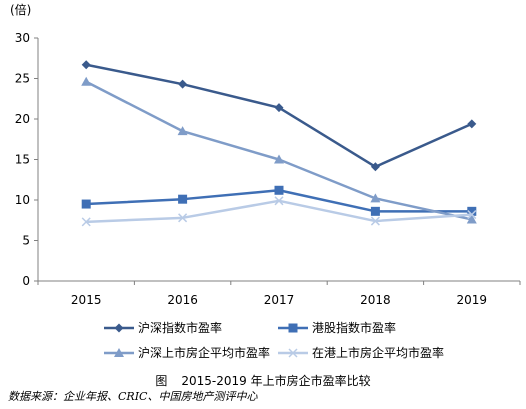 The image size is (526, 409). I want to click on x-tick-label: 2019, so click(472, 300).